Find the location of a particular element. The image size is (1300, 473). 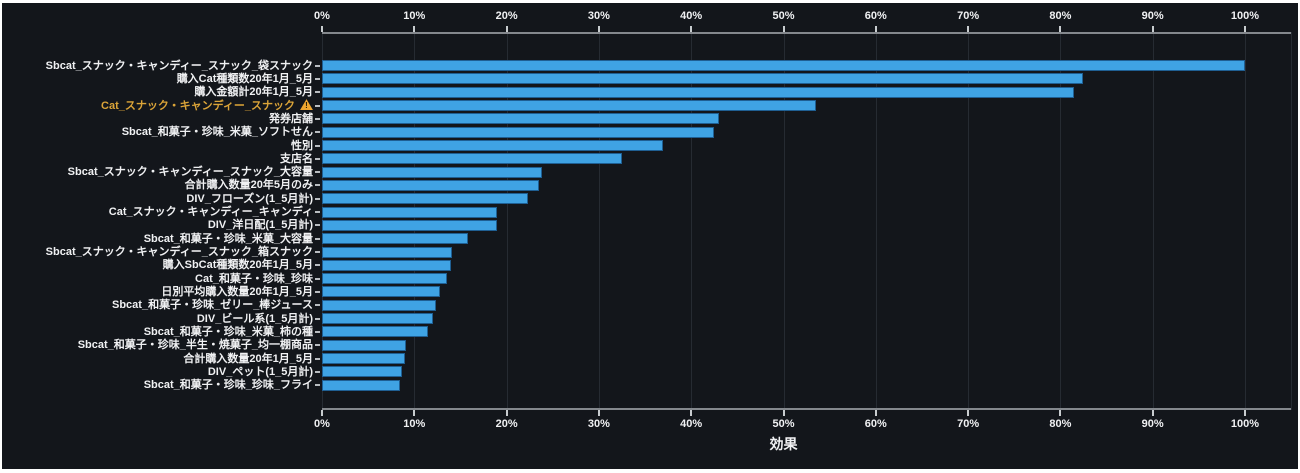

category-label: Sbcat_スナック・キャンディー_スナック_袋スナック is located at coordinates (179, 65).